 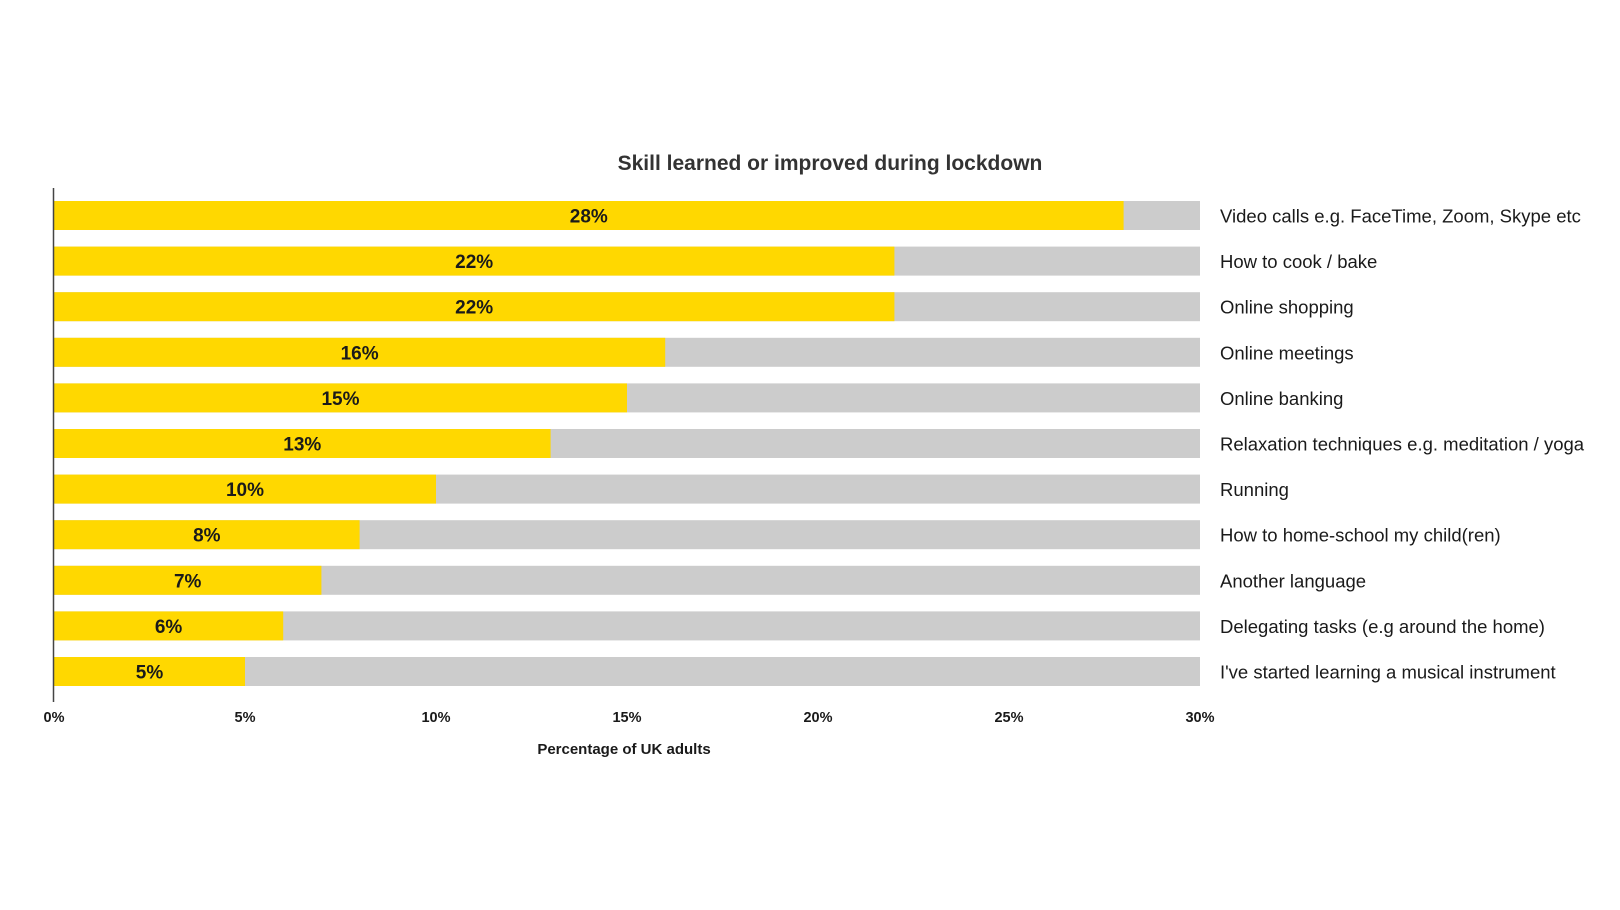 What do you see at coordinates (710, 580) in the screenshot?
I see `bar-row: 7% Another language` at bounding box center [710, 580].